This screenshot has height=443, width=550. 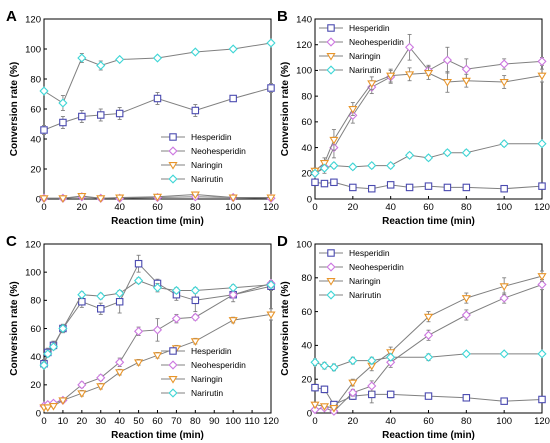 What do you see at coordinates (82, 207) in the screenshot?
I see `x-tick-label: 20` at bounding box center [82, 207].